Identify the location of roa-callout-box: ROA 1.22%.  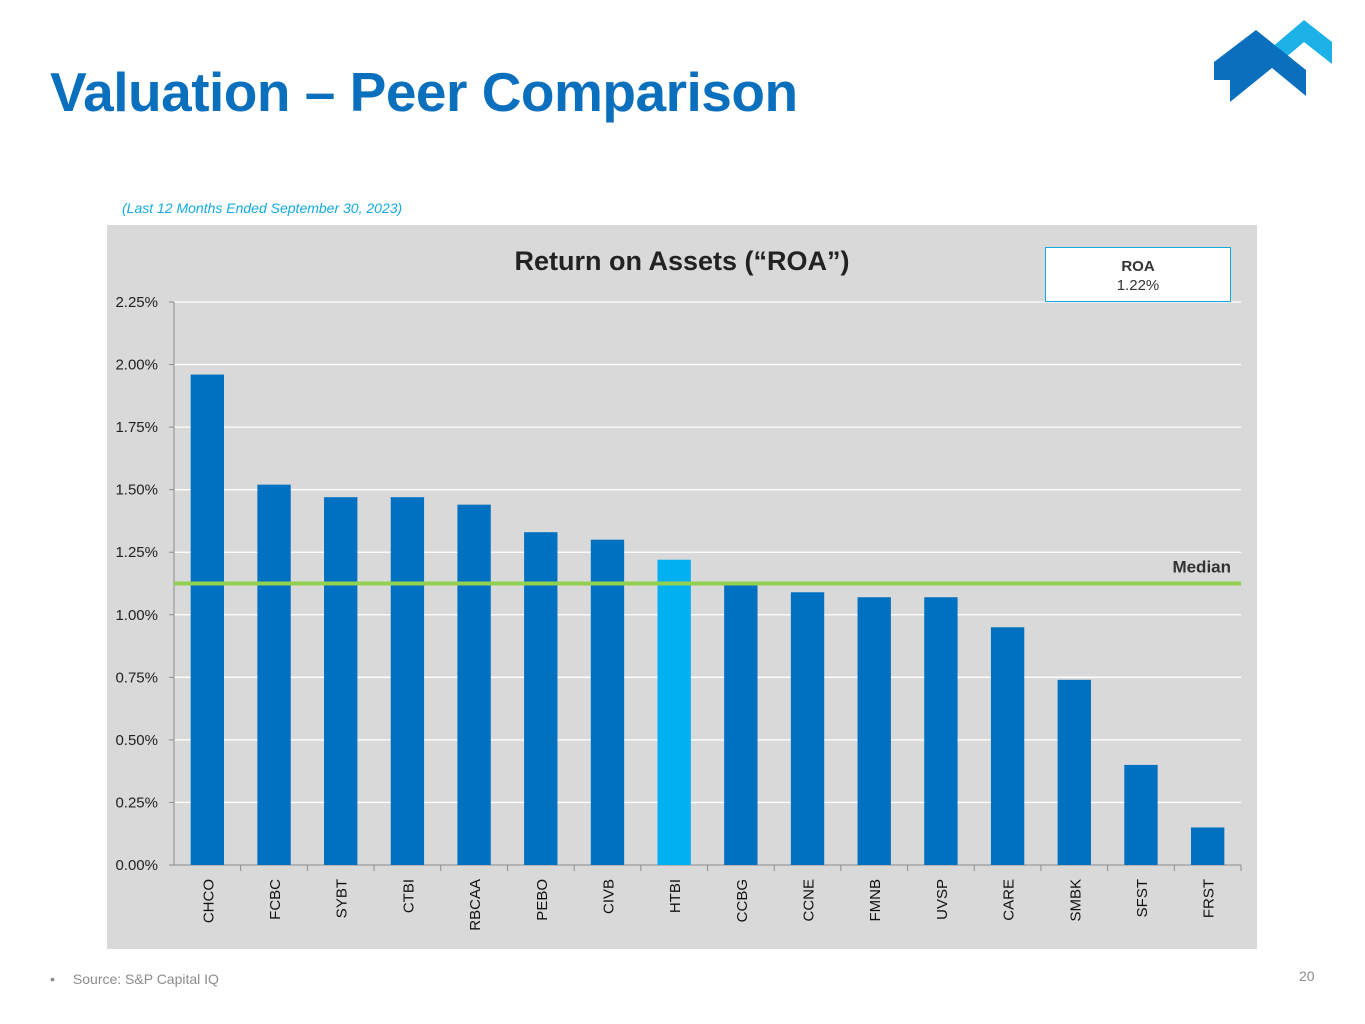
(1138, 274).